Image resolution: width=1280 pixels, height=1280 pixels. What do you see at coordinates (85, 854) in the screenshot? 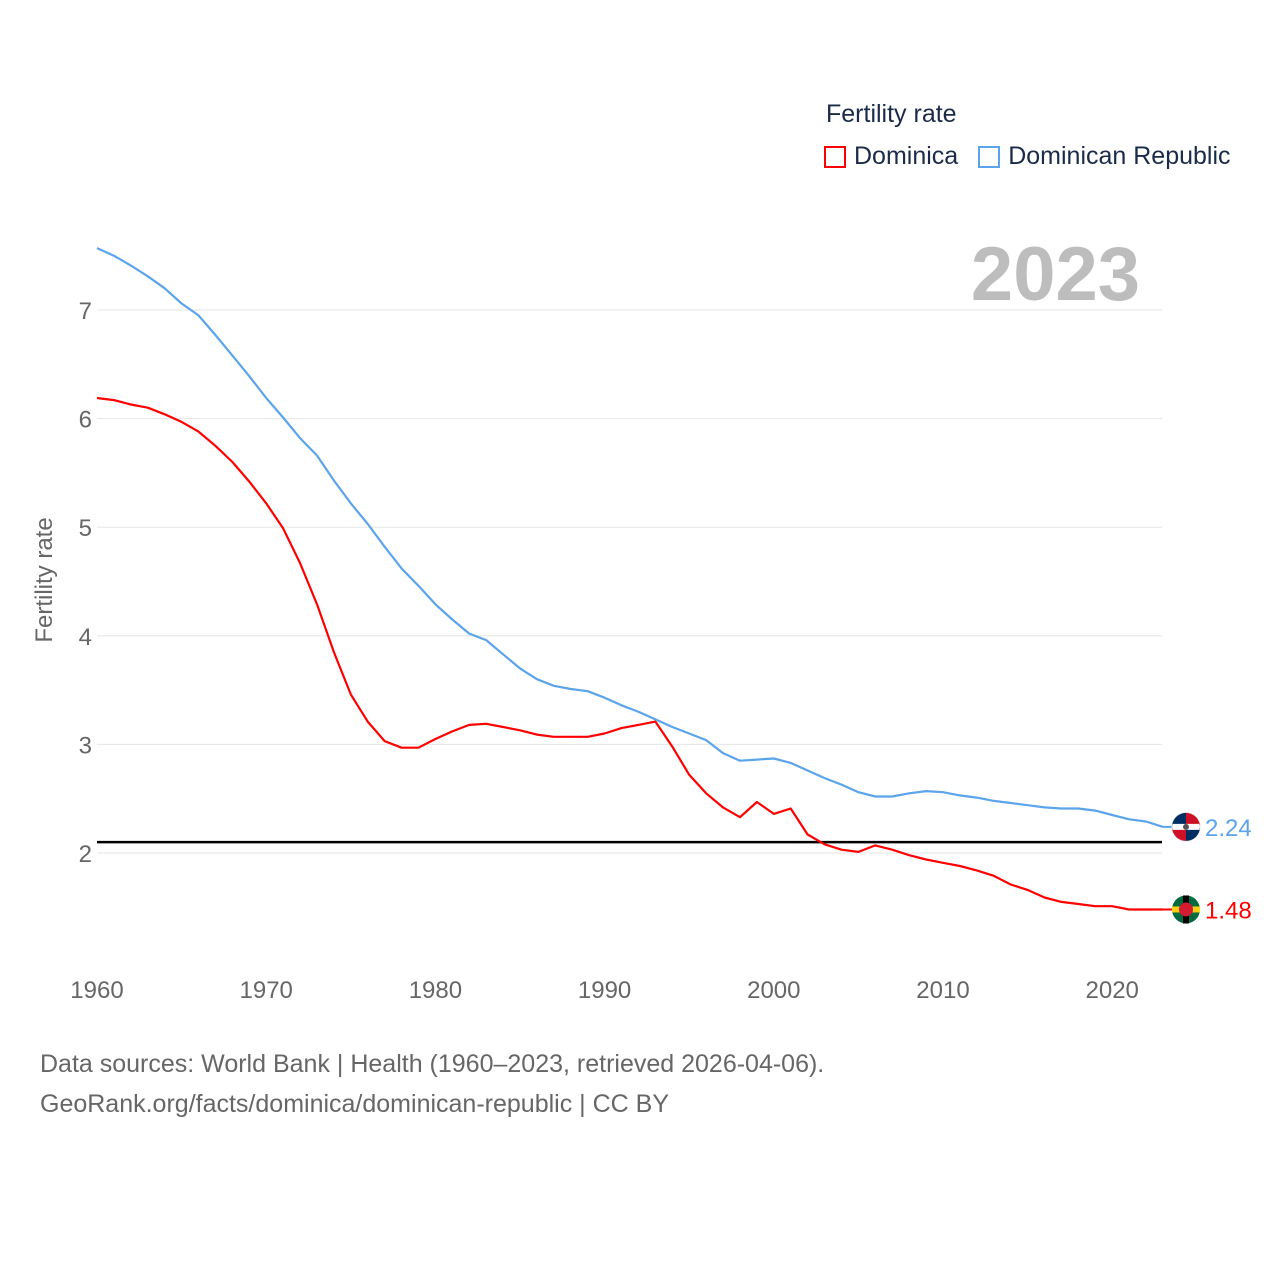
I see `y-tick-label: 2` at bounding box center [85, 854].